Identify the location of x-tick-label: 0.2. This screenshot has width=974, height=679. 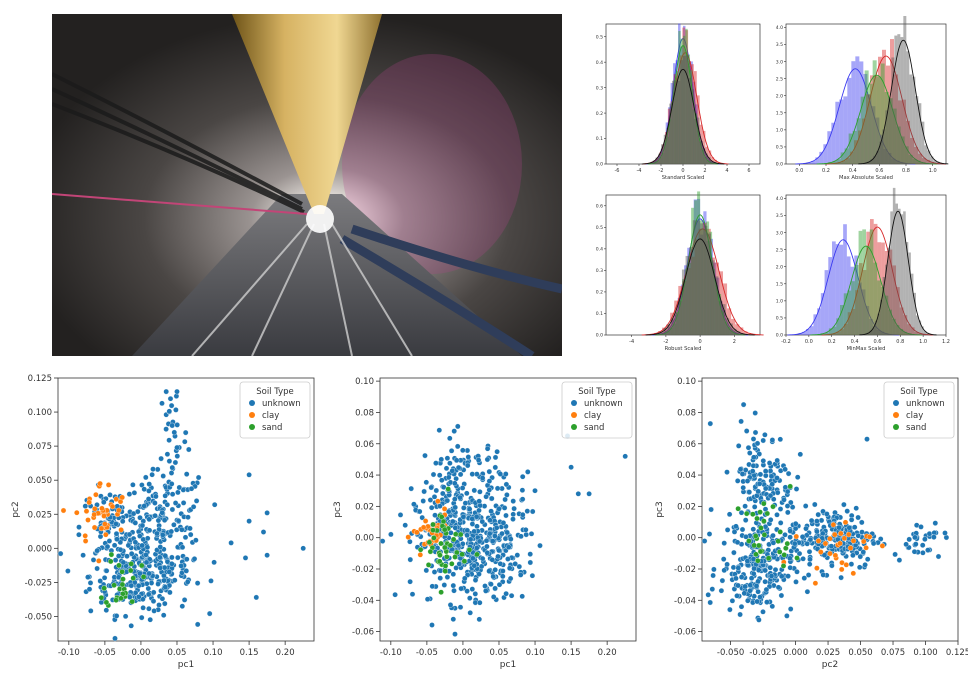
(826, 171).